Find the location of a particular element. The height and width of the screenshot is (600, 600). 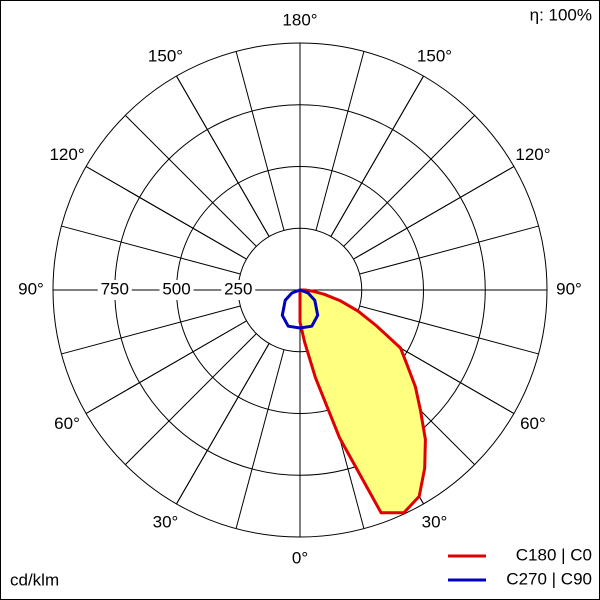

r-tick-label: 500 is located at coordinates (176, 288).